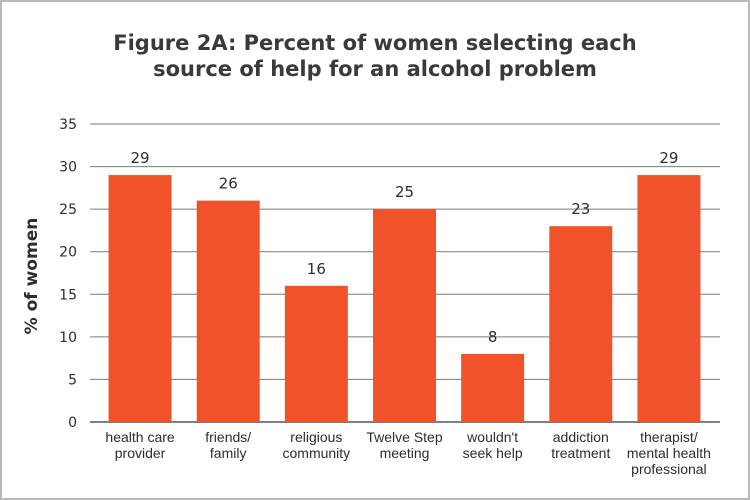 This screenshot has width=750, height=500. What do you see at coordinates (669, 453) in the screenshot?
I see `x-category-label: mental health` at bounding box center [669, 453].